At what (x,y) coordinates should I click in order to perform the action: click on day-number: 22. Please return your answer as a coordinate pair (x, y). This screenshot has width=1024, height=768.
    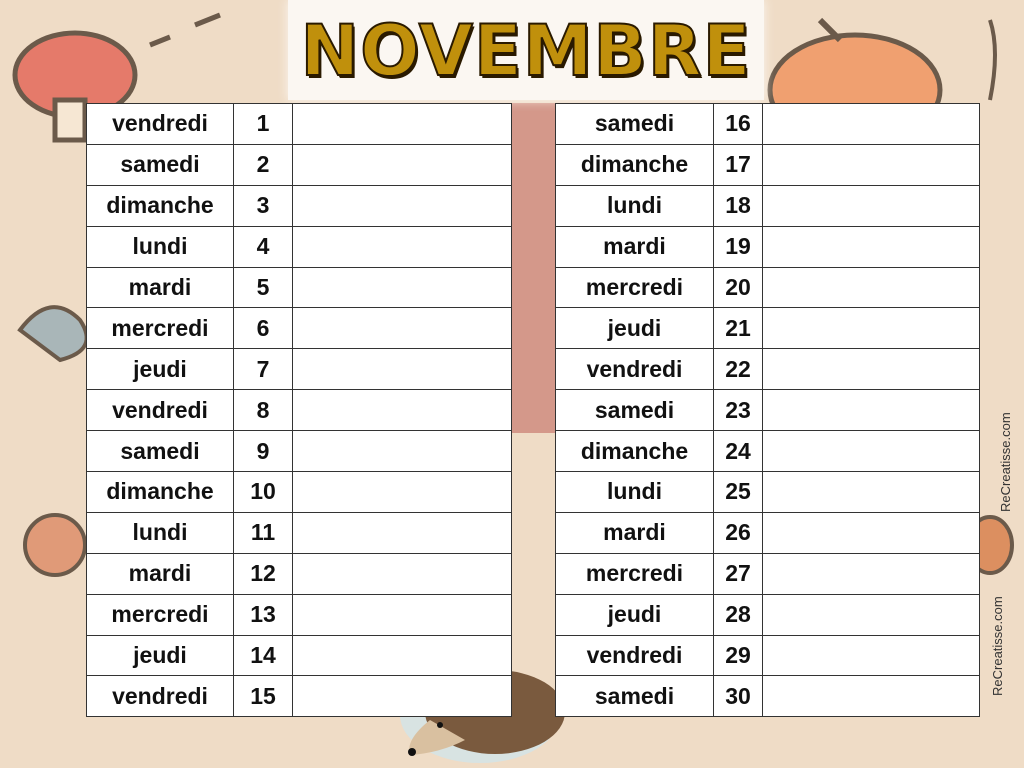
    Looking at the image, I should click on (738, 369).